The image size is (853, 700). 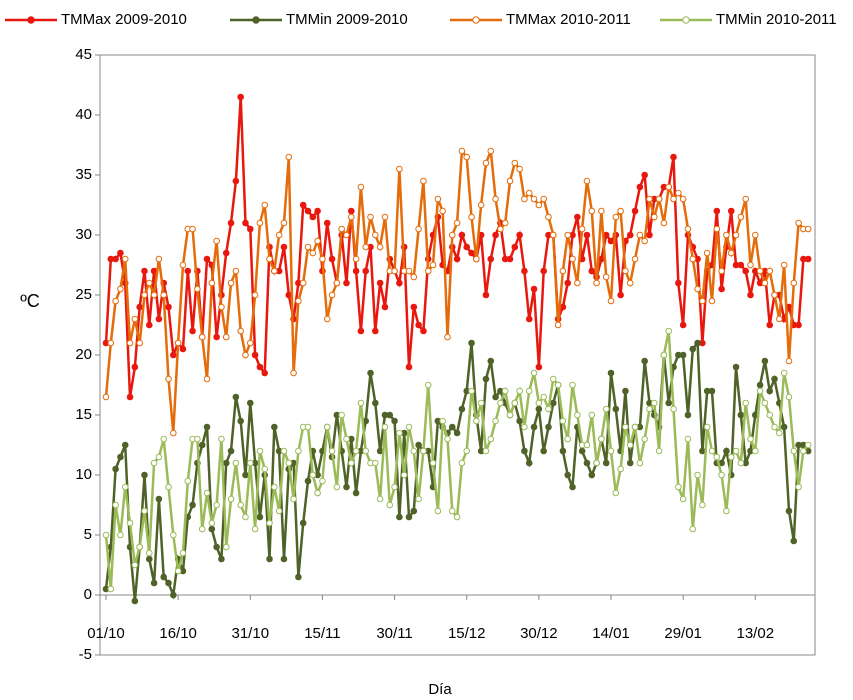 What do you see at coordinates (85, 654) in the screenshot?
I see `y-tick-label: -5` at bounding box center [85, 654].